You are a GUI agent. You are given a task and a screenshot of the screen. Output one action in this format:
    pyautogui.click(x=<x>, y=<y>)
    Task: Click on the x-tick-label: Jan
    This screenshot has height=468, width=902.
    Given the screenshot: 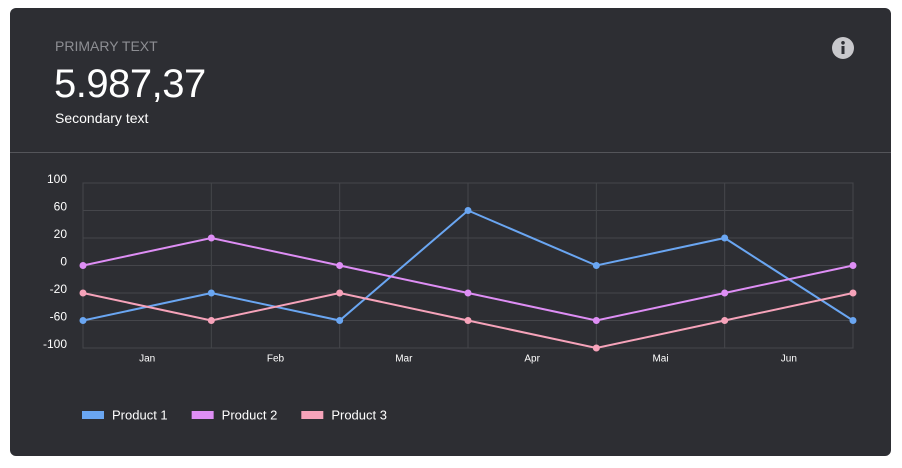 What is the action you would take?
    pyautogui.click(x=147, y=359)
    